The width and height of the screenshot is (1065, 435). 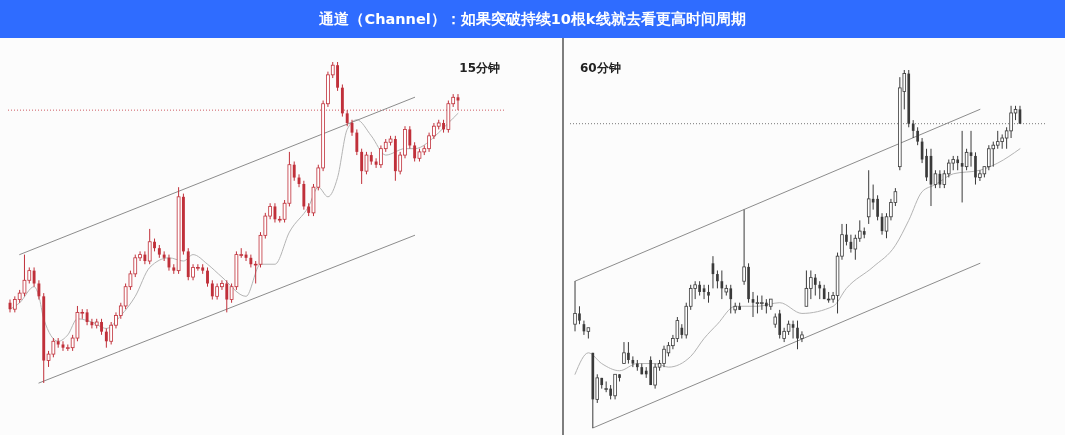 I want to click on chart-title: 15分钟, so click(x=479, y=68).